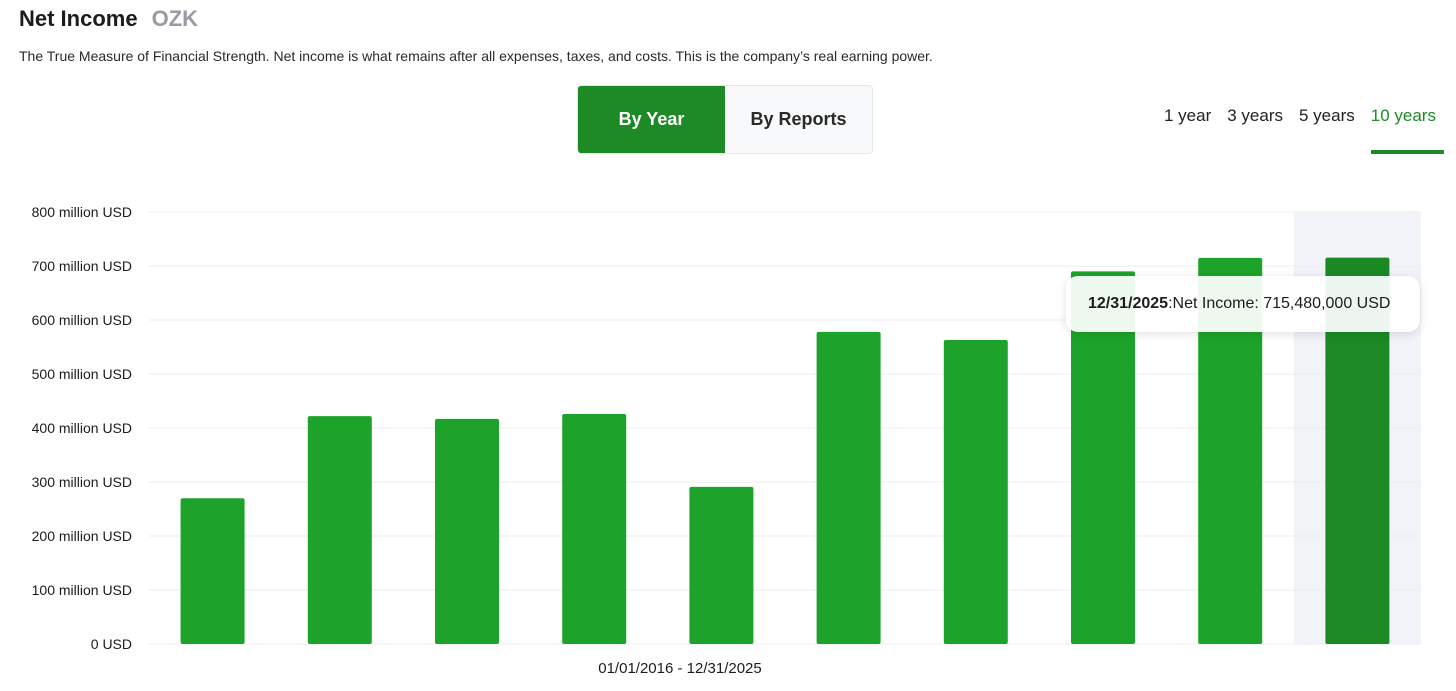 The width and height of the screenshot is (1456, 691). What do you see at coordinates (975, 491) in the screenshot?
I see `bar-2022` at bounding box center [975, 491].